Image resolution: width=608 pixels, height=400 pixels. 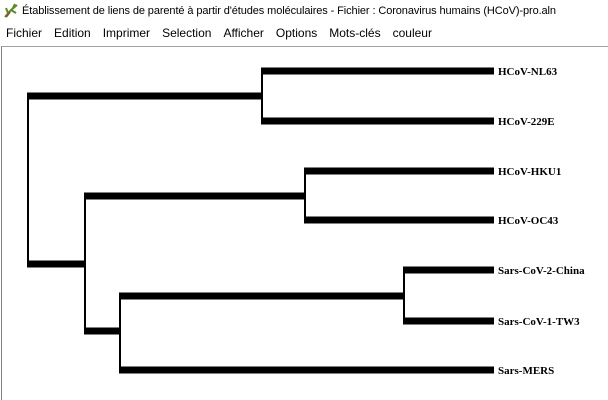 I want to click on leaf-label: HCoV-NL63, so click(x=528, y=72).